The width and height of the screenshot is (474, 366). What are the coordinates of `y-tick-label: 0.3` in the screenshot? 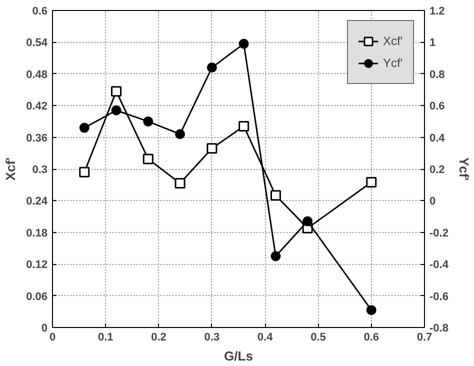 It's located at (40, 170).